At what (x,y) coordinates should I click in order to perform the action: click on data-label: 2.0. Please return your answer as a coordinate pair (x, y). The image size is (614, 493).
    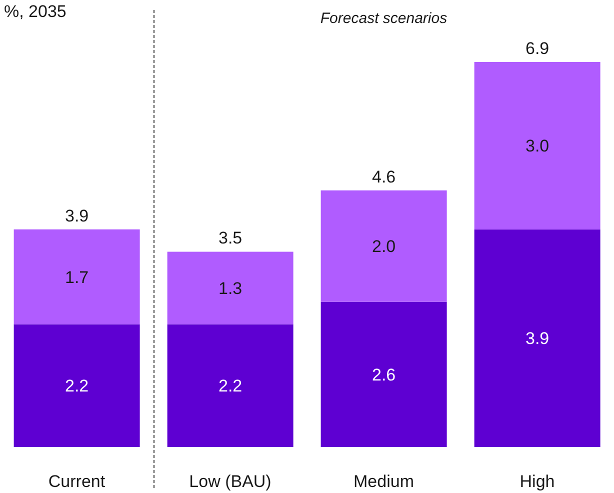
    Looking at the image, I should click on (384, 246).